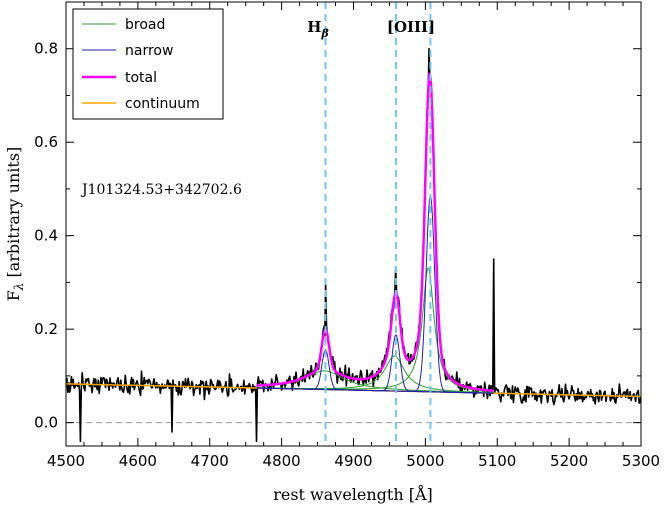 The image size is (664, 508). I want to click on y-tick-label-3: 0.6, so click(46, 142).